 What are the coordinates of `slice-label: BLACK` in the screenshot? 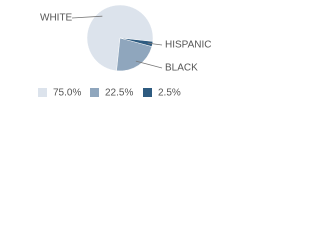 It's located at (181, 68).